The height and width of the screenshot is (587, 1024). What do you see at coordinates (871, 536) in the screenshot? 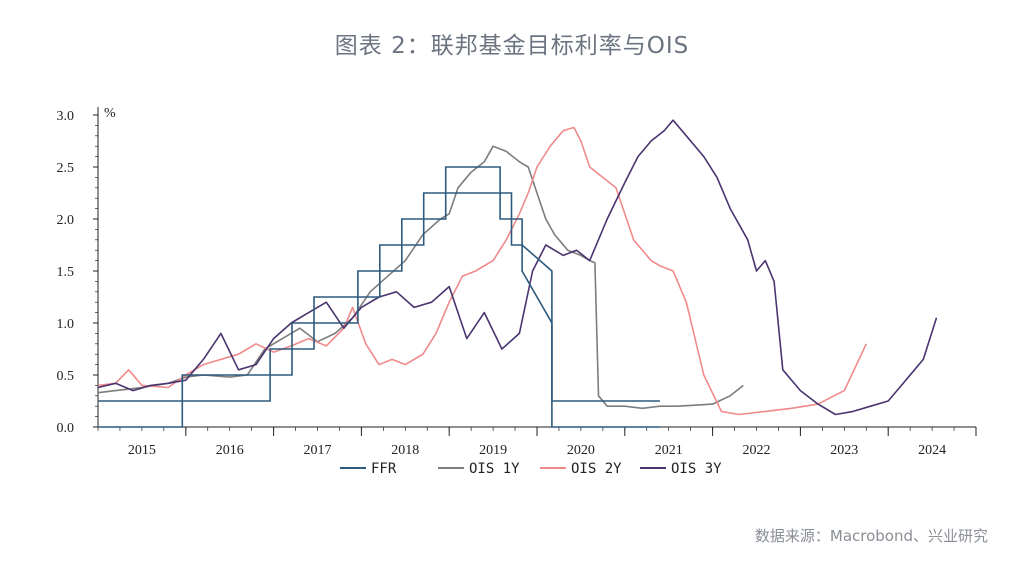
I see `source-note: 数据来源：Macrobond、兴业研究` at bounding box center [871, 536].